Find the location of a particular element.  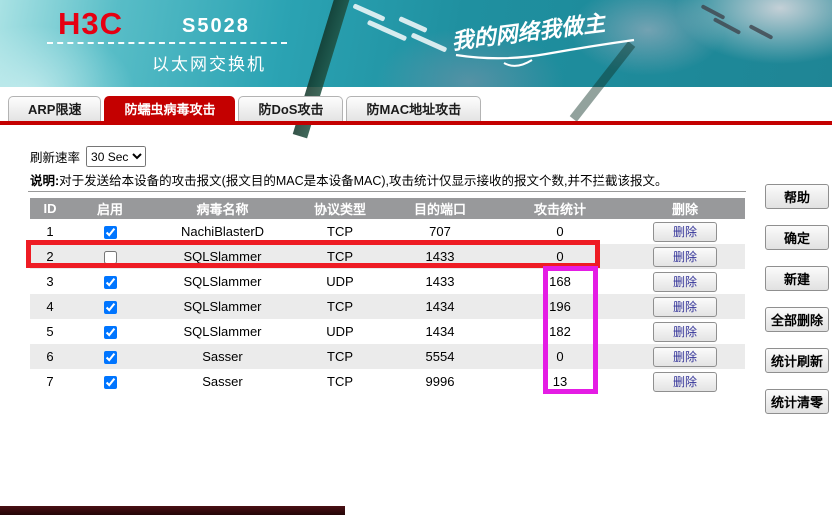

table-row: 7 Sasser TCP 9996 13 删除 is located at coordinates (387, 381).